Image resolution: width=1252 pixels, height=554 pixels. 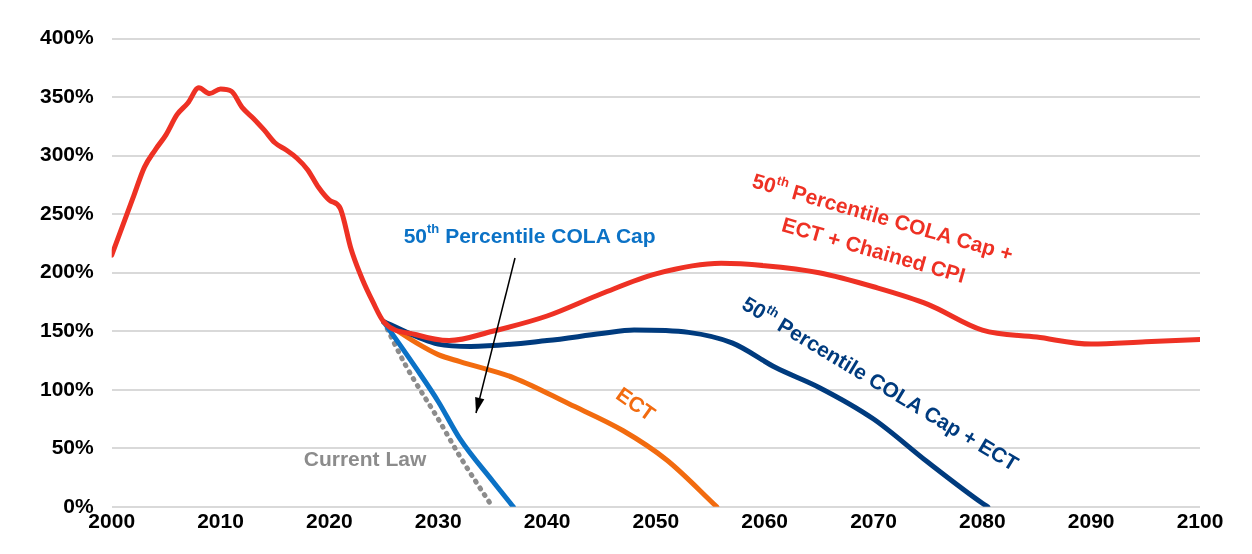 I want to click on x-tick-label: 2040, so click(x=547, y=521).